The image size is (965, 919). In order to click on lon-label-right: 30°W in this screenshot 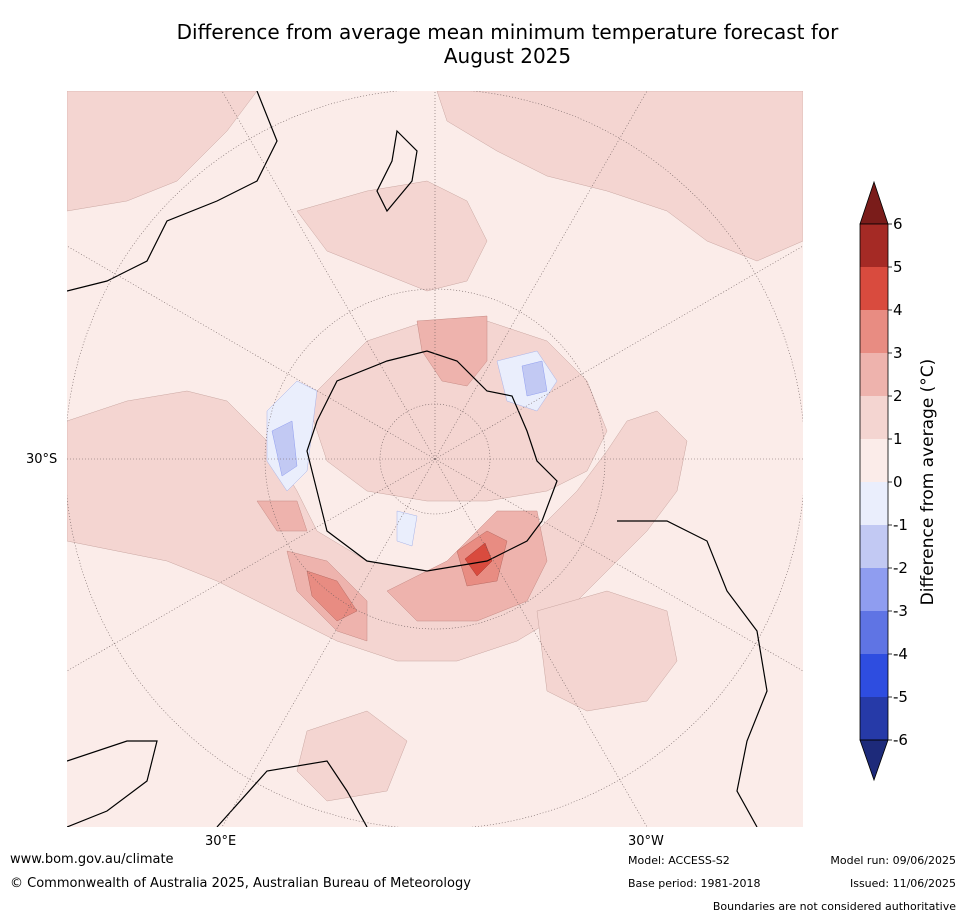, I will do `click(646, 841)`.